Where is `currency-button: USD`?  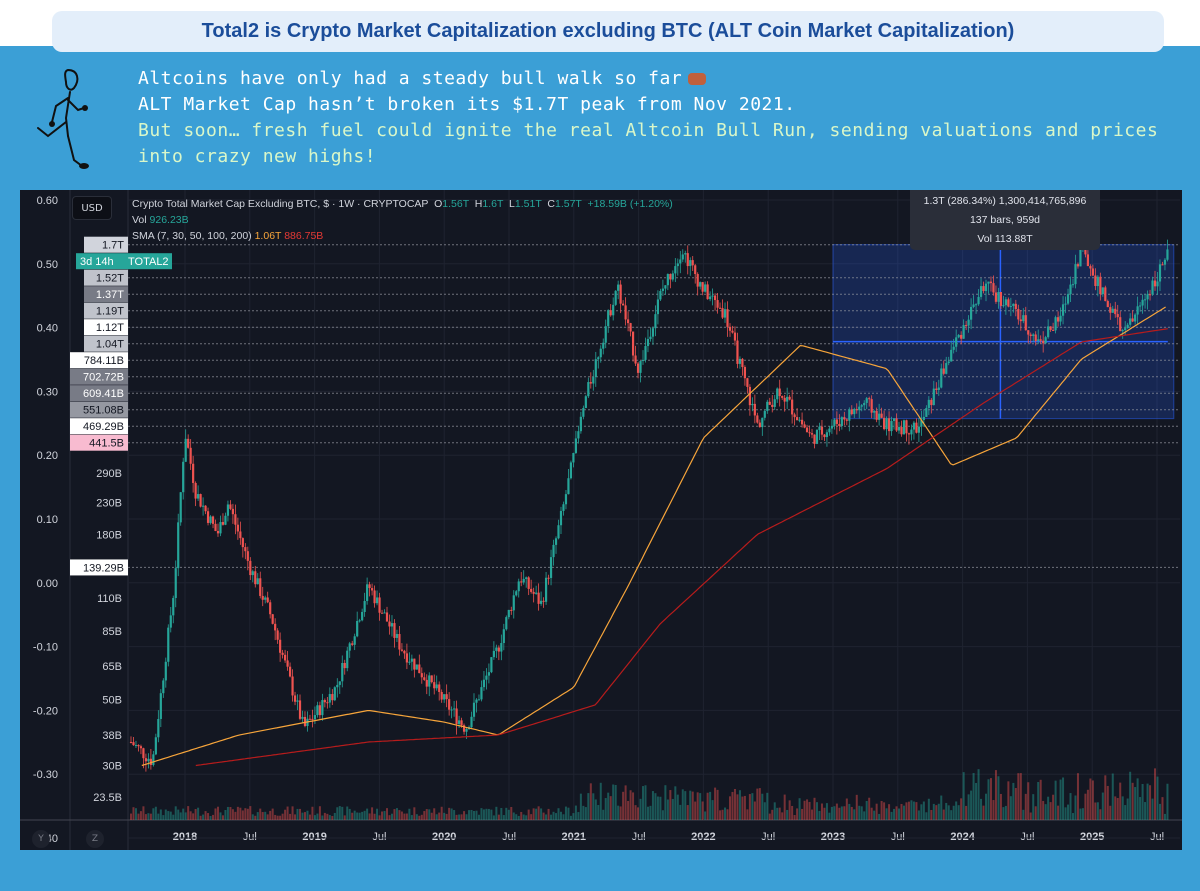 currency-button: USD is located at coordinates (92, 208).